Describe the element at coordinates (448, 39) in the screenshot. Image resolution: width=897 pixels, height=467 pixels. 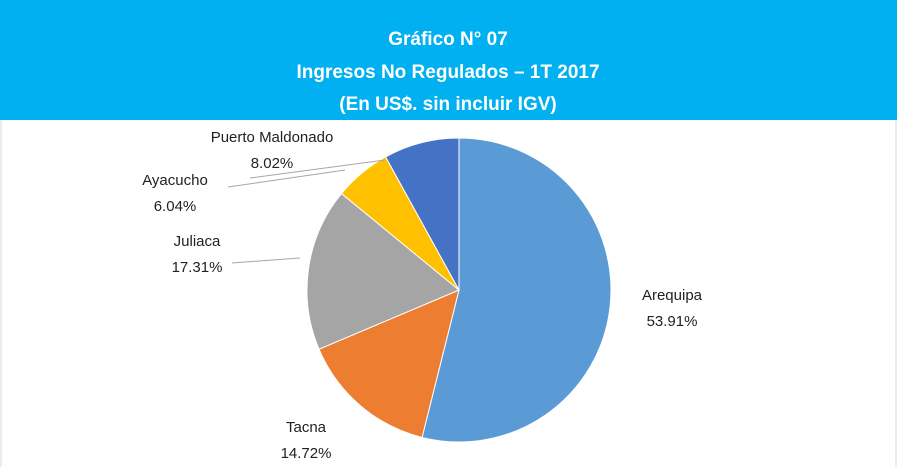
I see `chart-title: Gráfico N° 07` at that location.